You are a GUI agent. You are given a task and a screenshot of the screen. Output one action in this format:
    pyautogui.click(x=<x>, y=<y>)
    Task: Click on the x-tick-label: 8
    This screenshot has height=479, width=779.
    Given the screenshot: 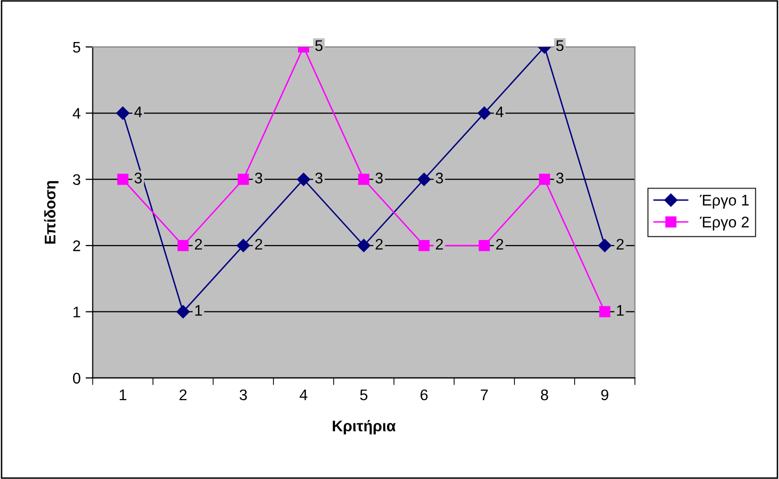 What is the action you would take?
    pyautogui.click(x=544, y=394)
    